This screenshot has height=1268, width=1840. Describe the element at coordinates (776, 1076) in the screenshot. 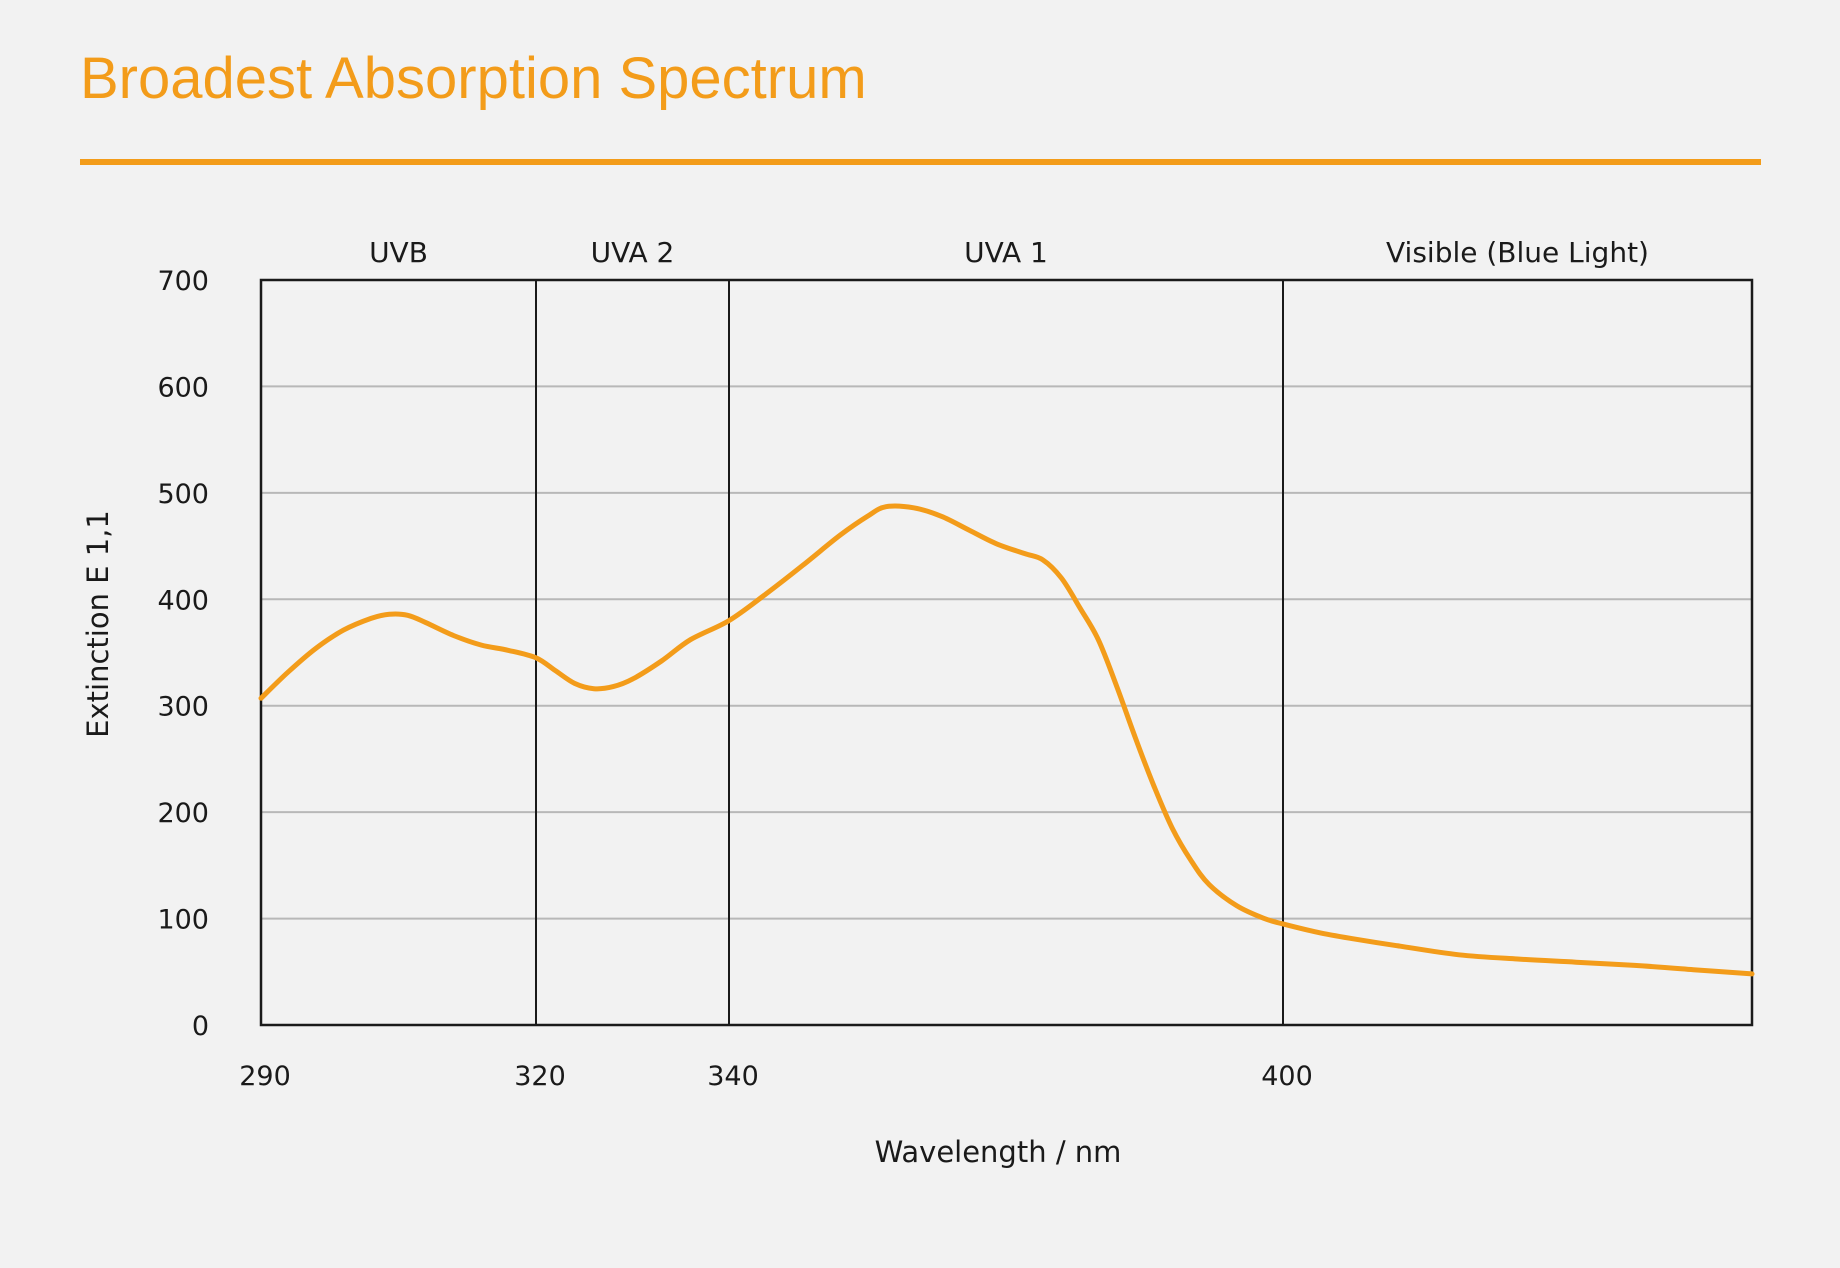

I see `x-tick-labels: 290 320 340 400` at that location.